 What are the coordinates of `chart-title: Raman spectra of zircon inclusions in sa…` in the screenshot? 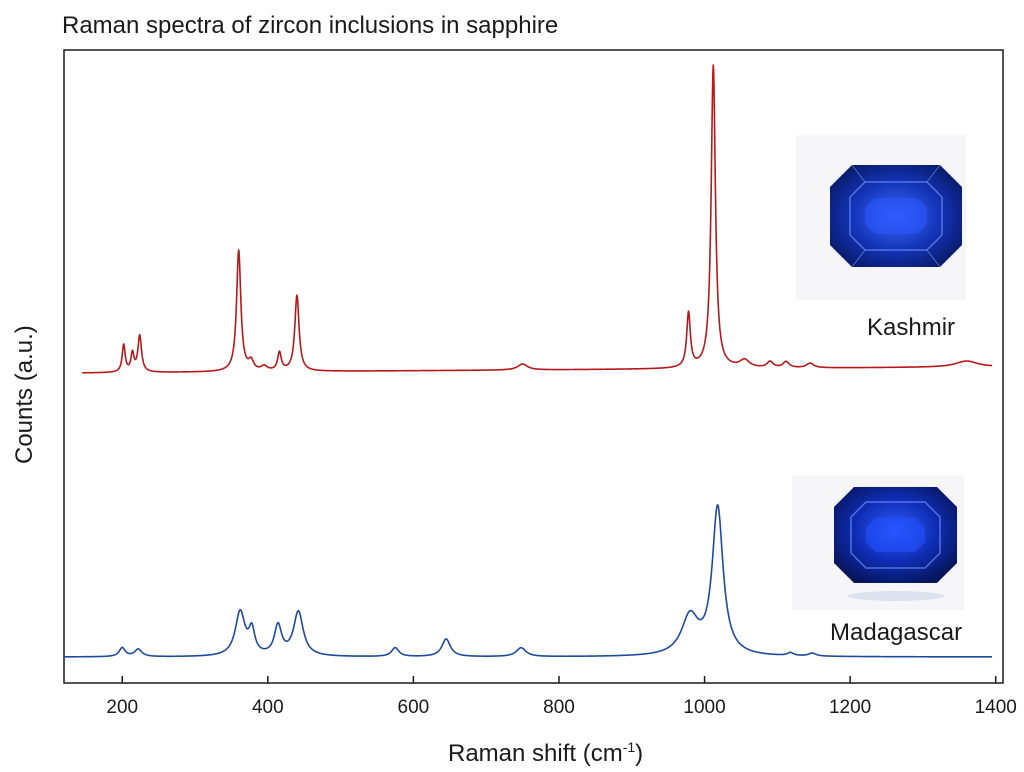 It's located at (310, 25).